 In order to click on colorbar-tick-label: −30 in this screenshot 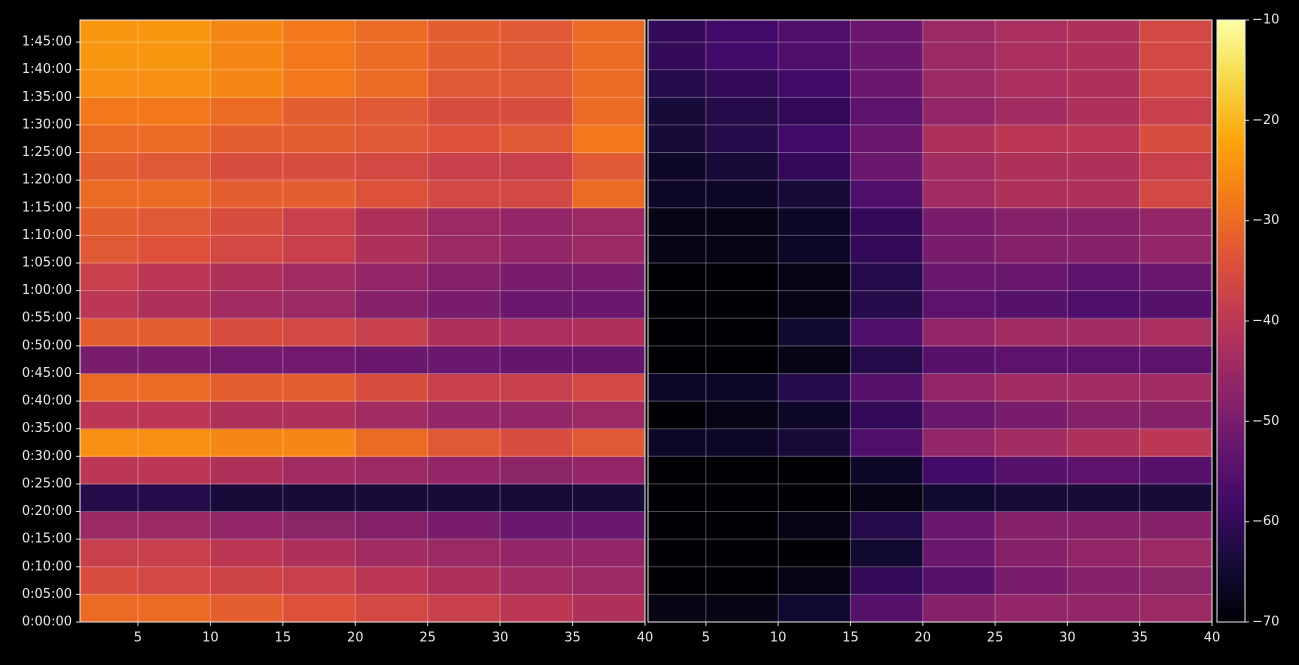, I will do `click(1265, 220)`.